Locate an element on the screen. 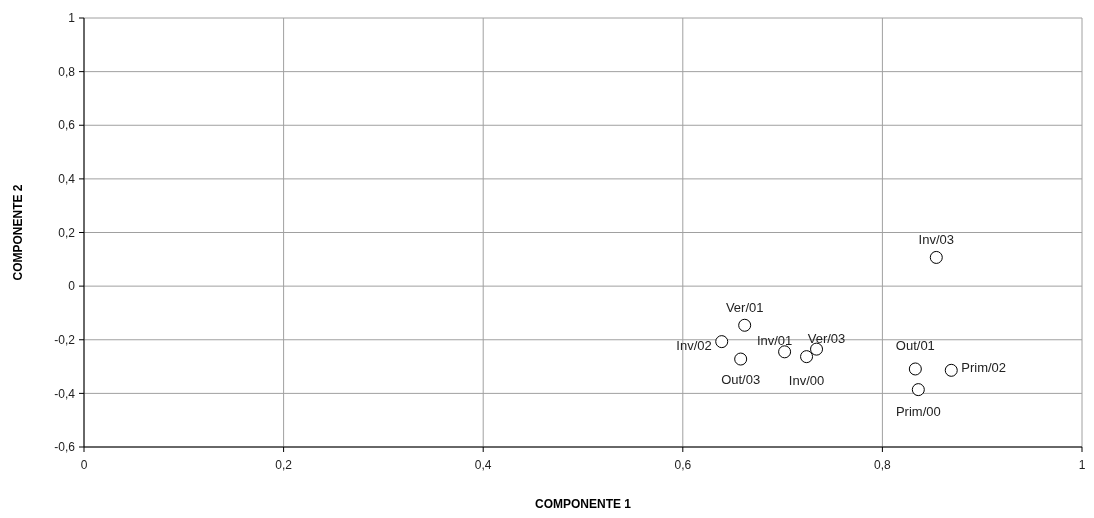 The height and width of the screenshot is (518, 1094). y-tick-label: -0,2 is located at coordinates (65, 339).